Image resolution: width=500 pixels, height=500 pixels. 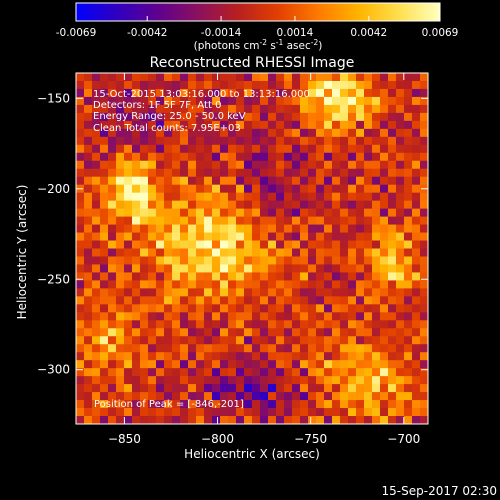 What do you see at coordinates (53, 189) in the screenshot?
I see `y-tick-label: −200` at bounding box center [53, 189].